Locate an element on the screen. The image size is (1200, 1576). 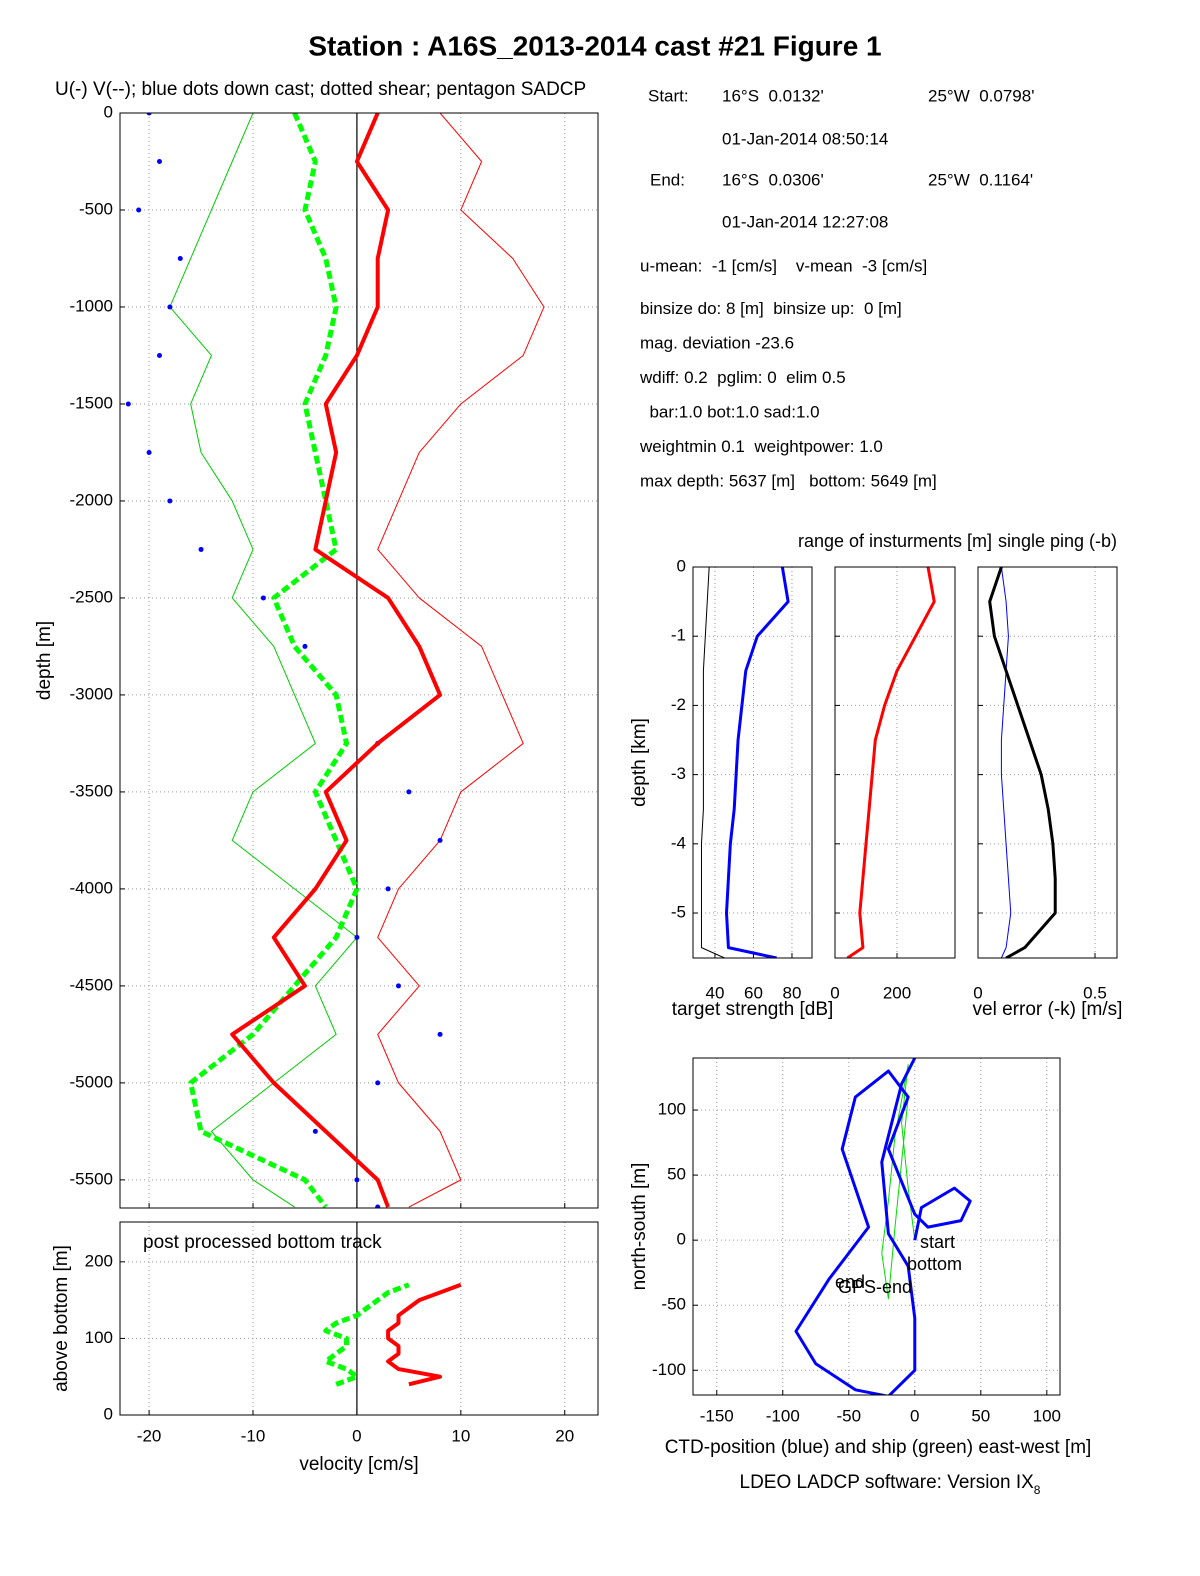
x-axis-label: vel error (-k) [m/s] is located at coordinates (1048, 1009).